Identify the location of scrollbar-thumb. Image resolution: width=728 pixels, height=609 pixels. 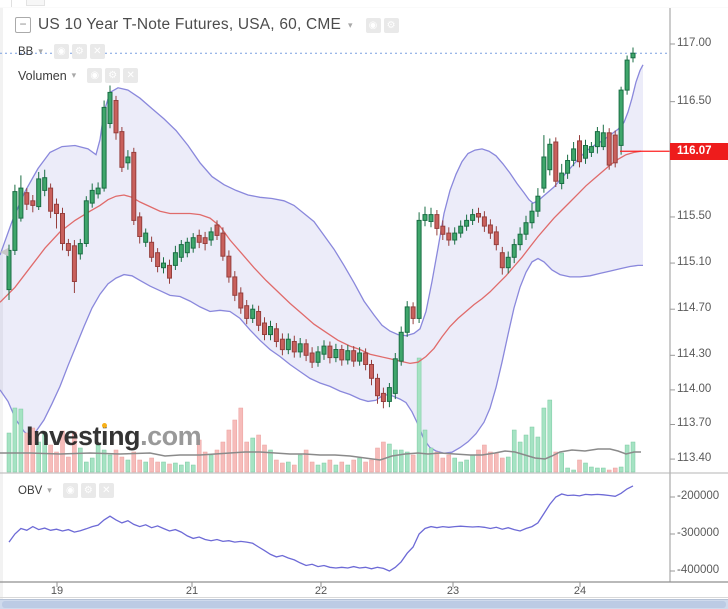
(364, 604).